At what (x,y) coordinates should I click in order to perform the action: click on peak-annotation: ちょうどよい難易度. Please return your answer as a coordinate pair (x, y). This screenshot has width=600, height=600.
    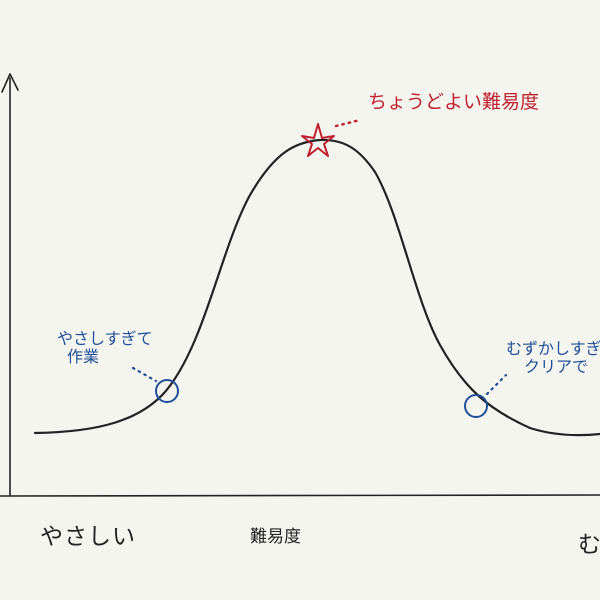
    Looking at the image, I should click on (454, 102).